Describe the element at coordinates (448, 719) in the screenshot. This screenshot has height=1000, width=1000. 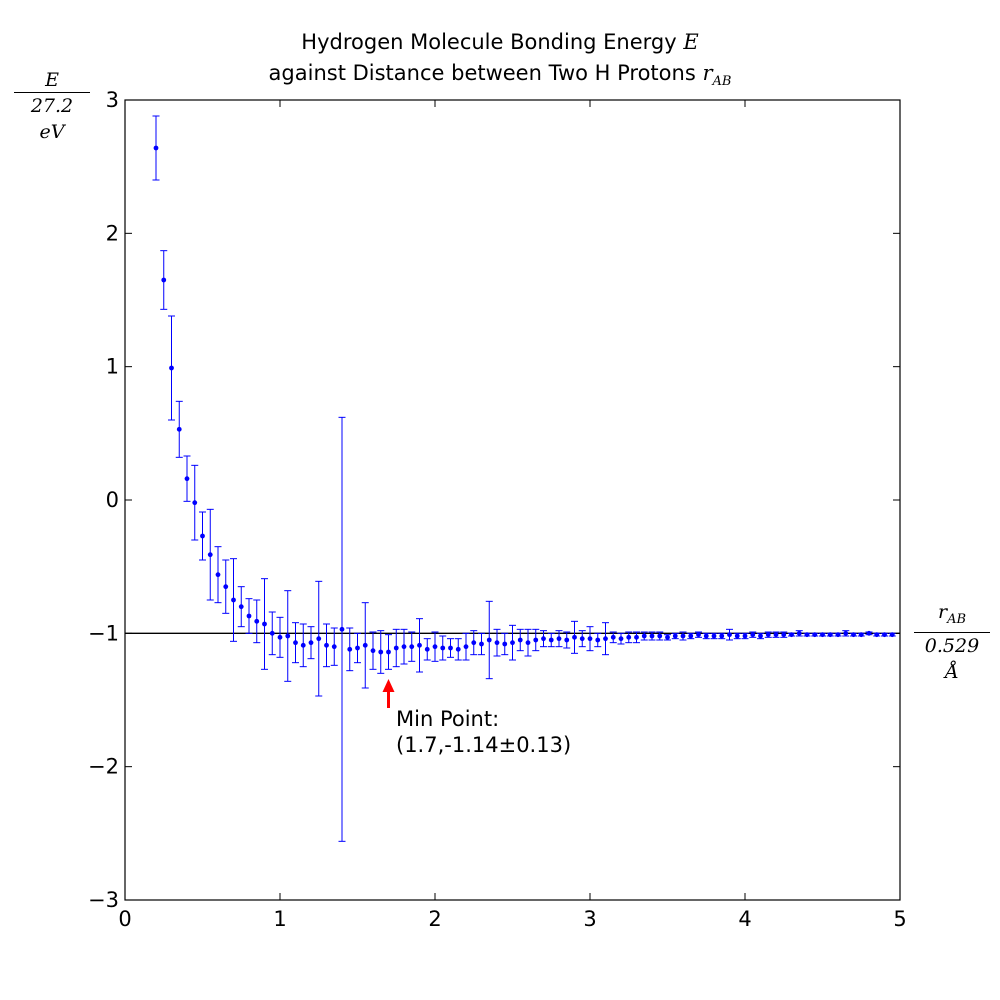
I see `annotation-line-1: Min Point:` at that location.